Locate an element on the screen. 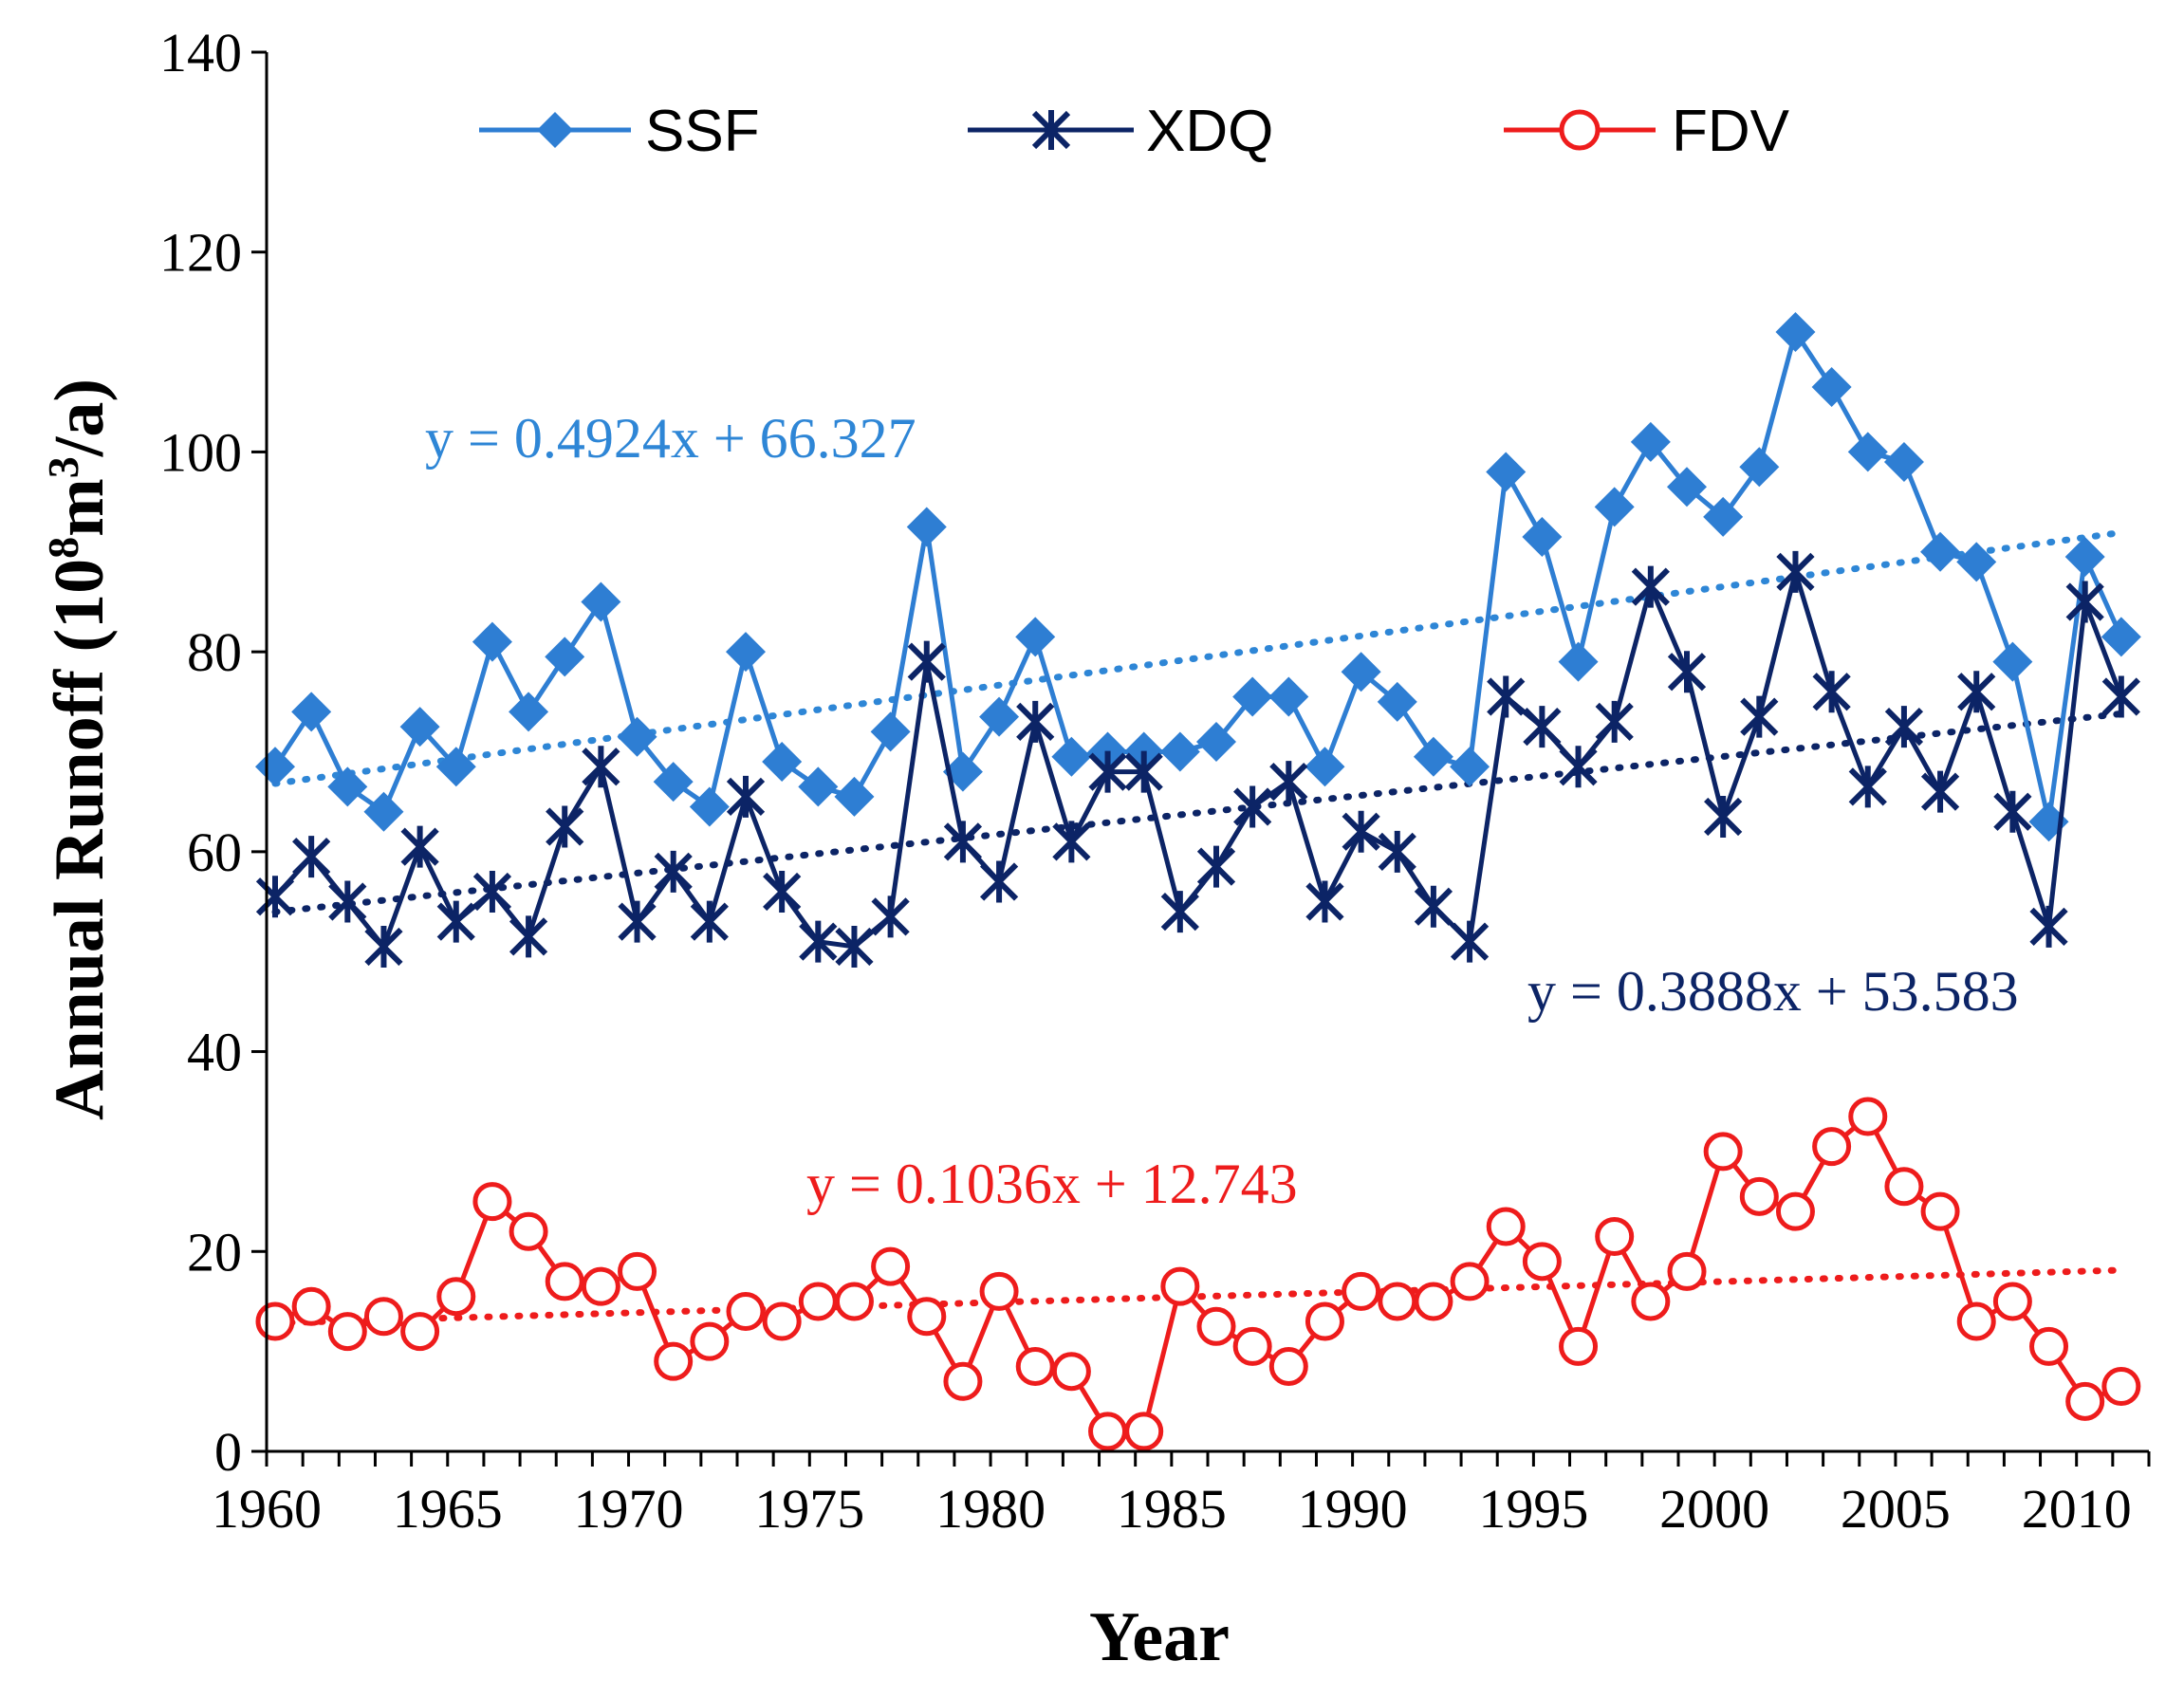 This screenshot has width=2184, height=1698. x-tick-label: 1990 is located at coordinates (1353, 1509).